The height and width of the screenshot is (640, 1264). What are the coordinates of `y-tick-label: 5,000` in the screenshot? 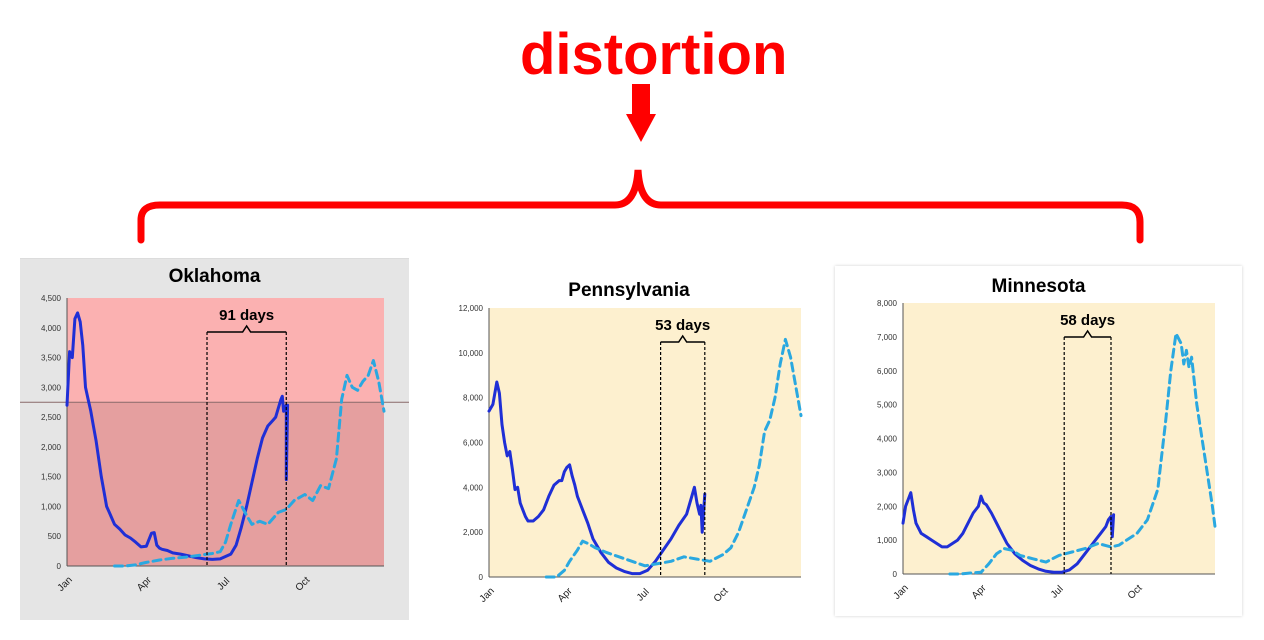 It's located at (887, 405).